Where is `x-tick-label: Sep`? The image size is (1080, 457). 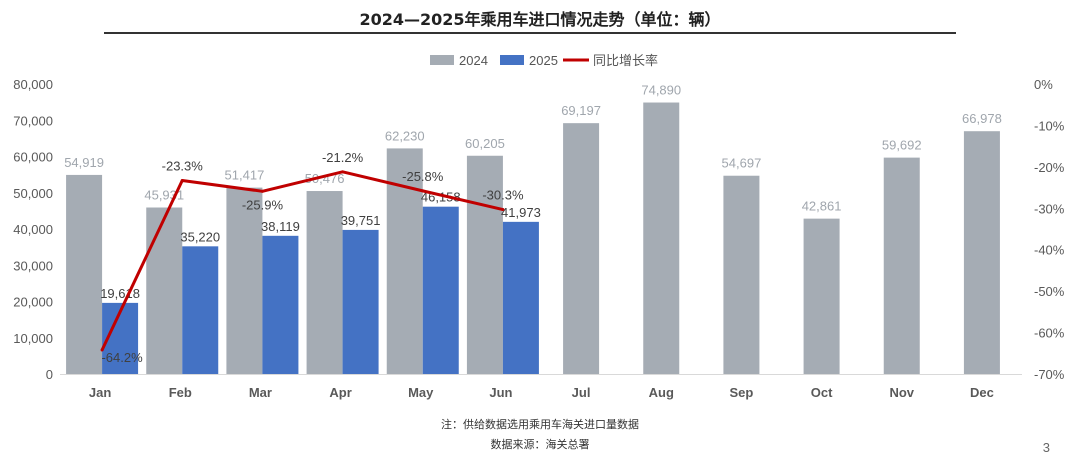 x-tick-label: Sep is located at coordinates (741, 392).